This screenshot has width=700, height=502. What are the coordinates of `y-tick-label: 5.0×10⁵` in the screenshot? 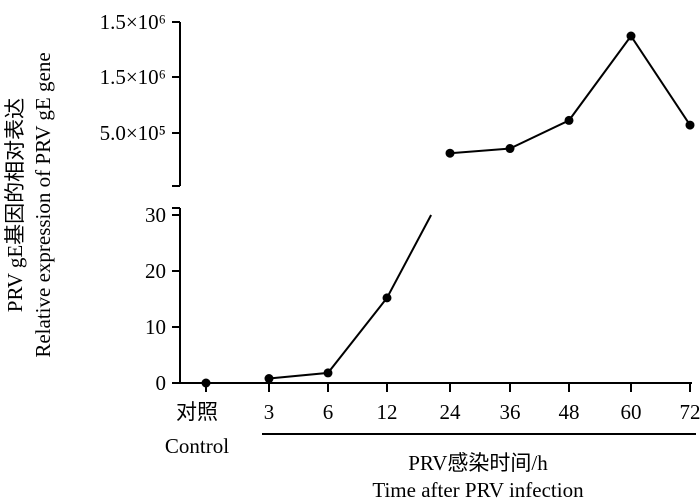 It's located at (133, 133).